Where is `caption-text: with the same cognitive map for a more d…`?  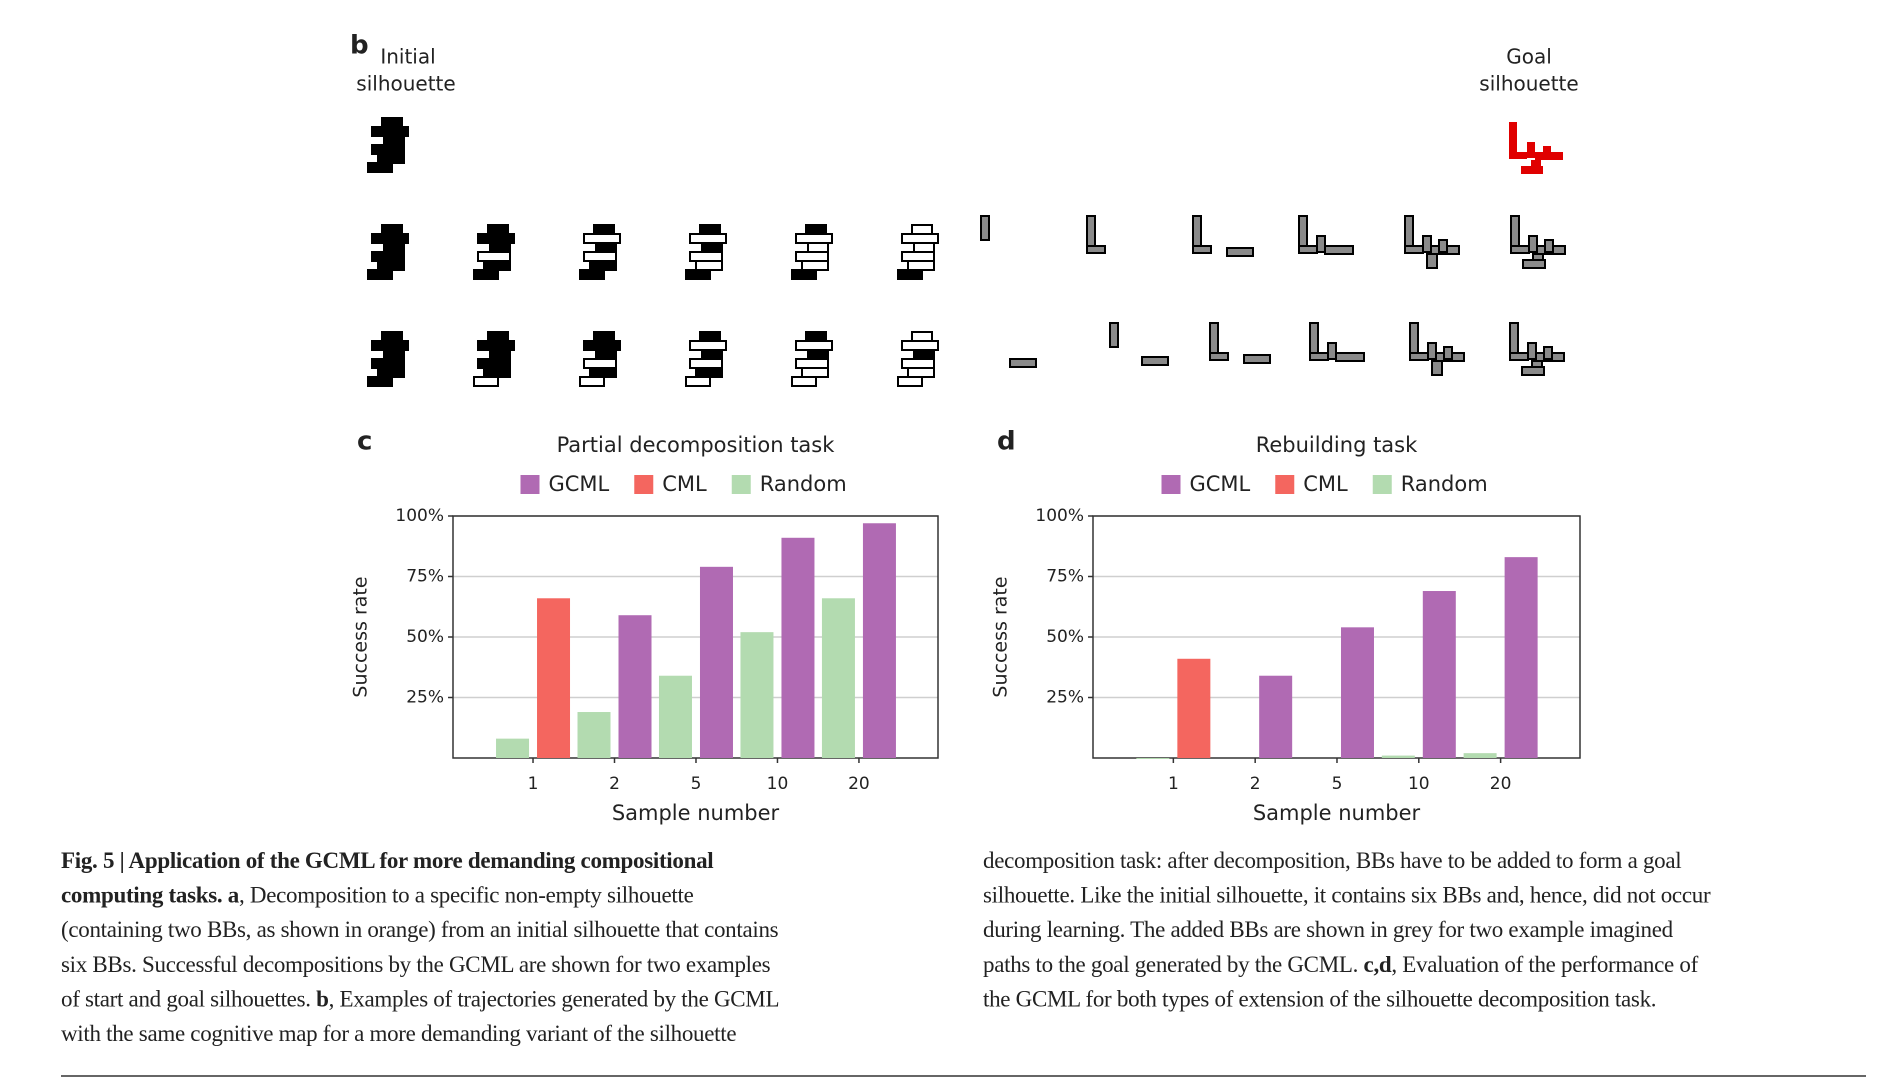
caption-text: with the same cognitive map for a more d… is located at coordinates (398, 1033).